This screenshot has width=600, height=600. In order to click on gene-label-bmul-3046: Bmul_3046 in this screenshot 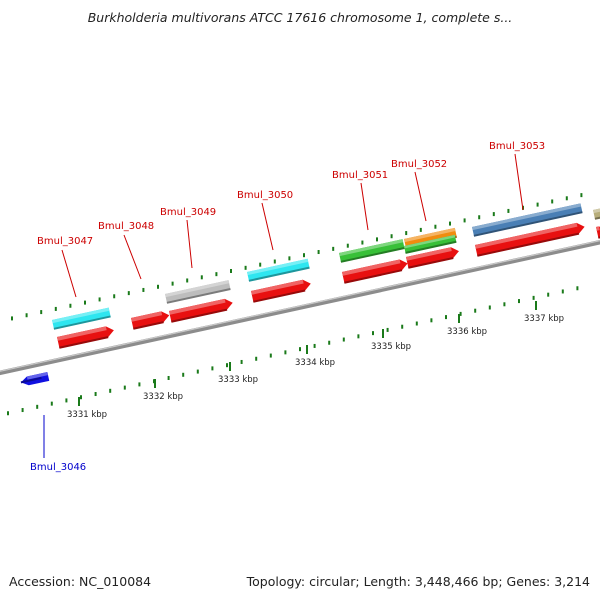, I will do `click(58, 467)`.